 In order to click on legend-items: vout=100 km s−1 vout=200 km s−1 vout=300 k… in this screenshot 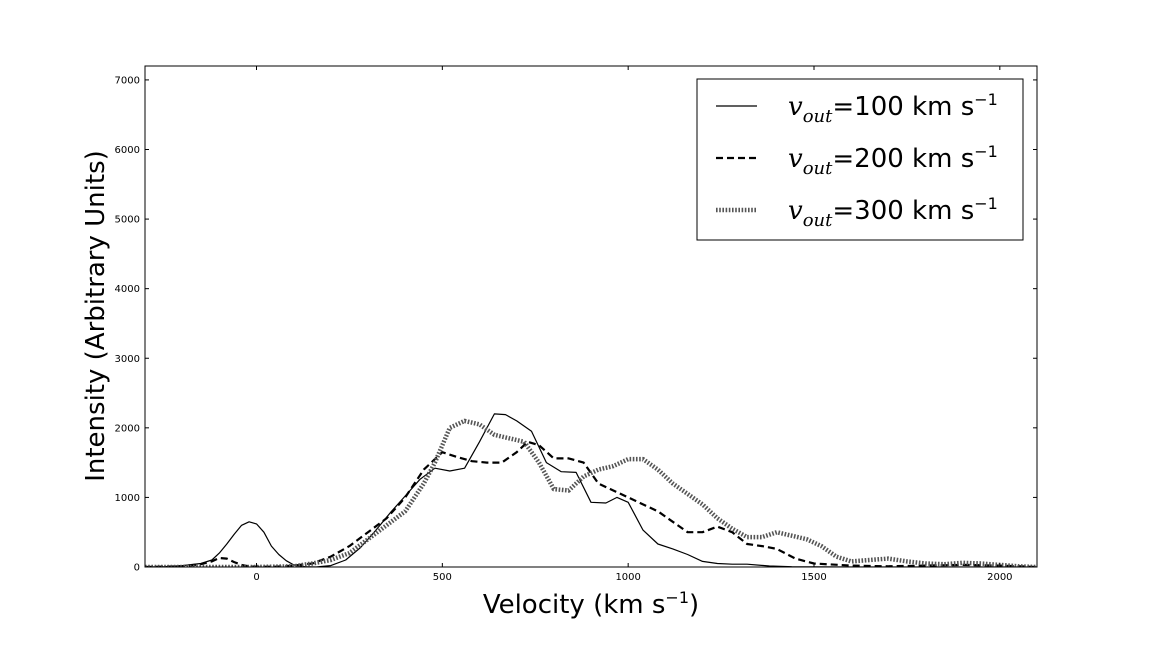, I will do `click(857, 160)`.